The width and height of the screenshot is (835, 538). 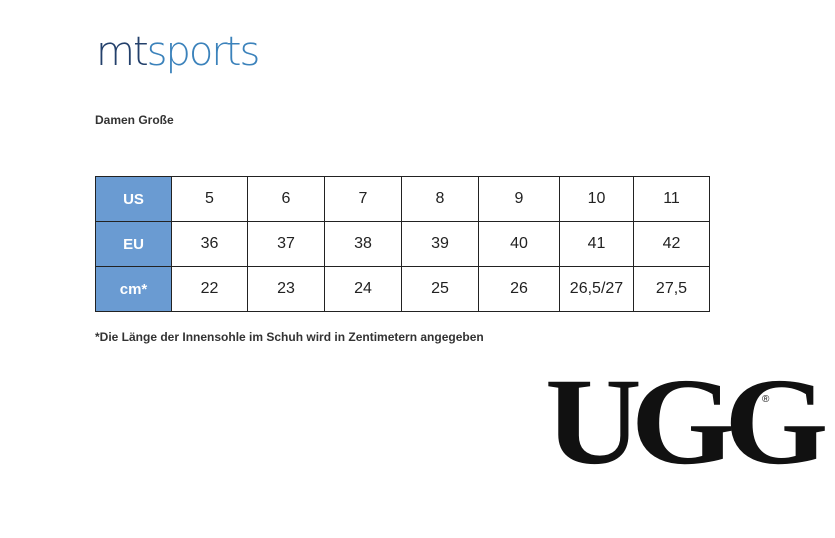 I want to click on logo: mtsports, so click(x=178, y=52).